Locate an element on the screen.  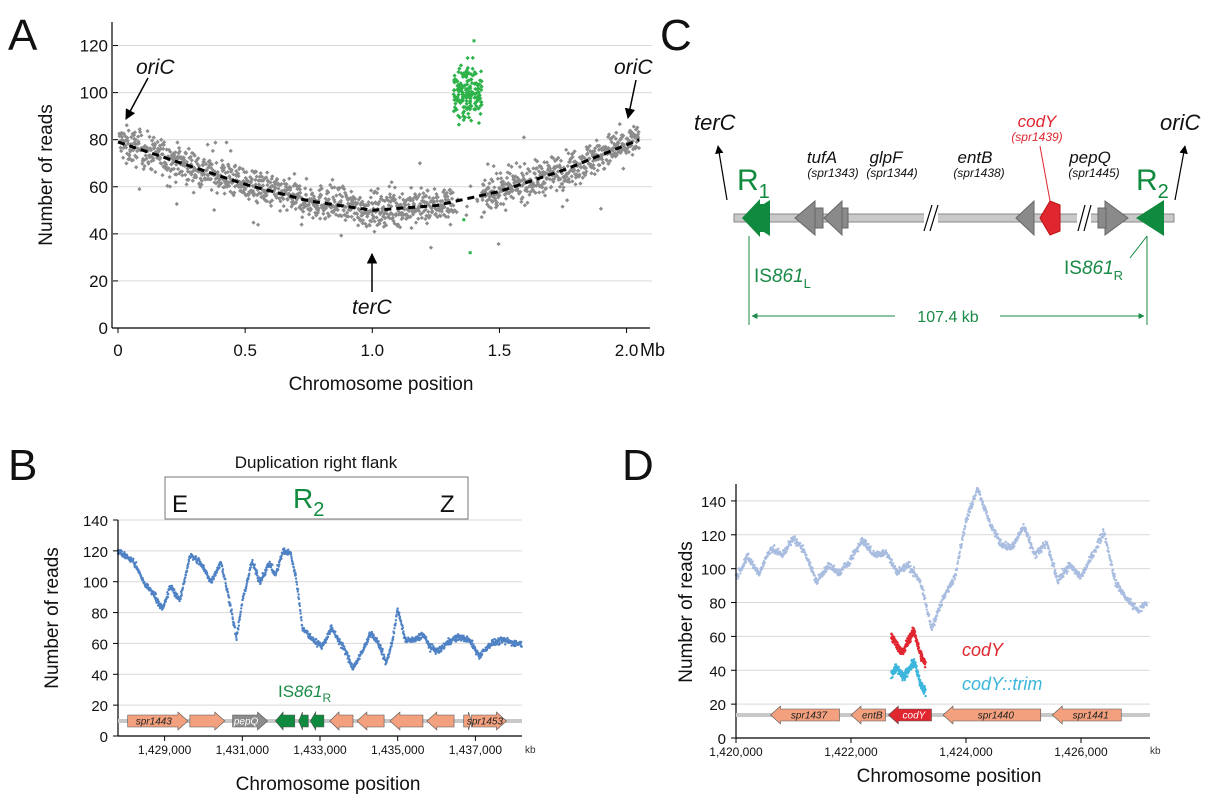
data-point-a-green is located at coordinates (474, 41).